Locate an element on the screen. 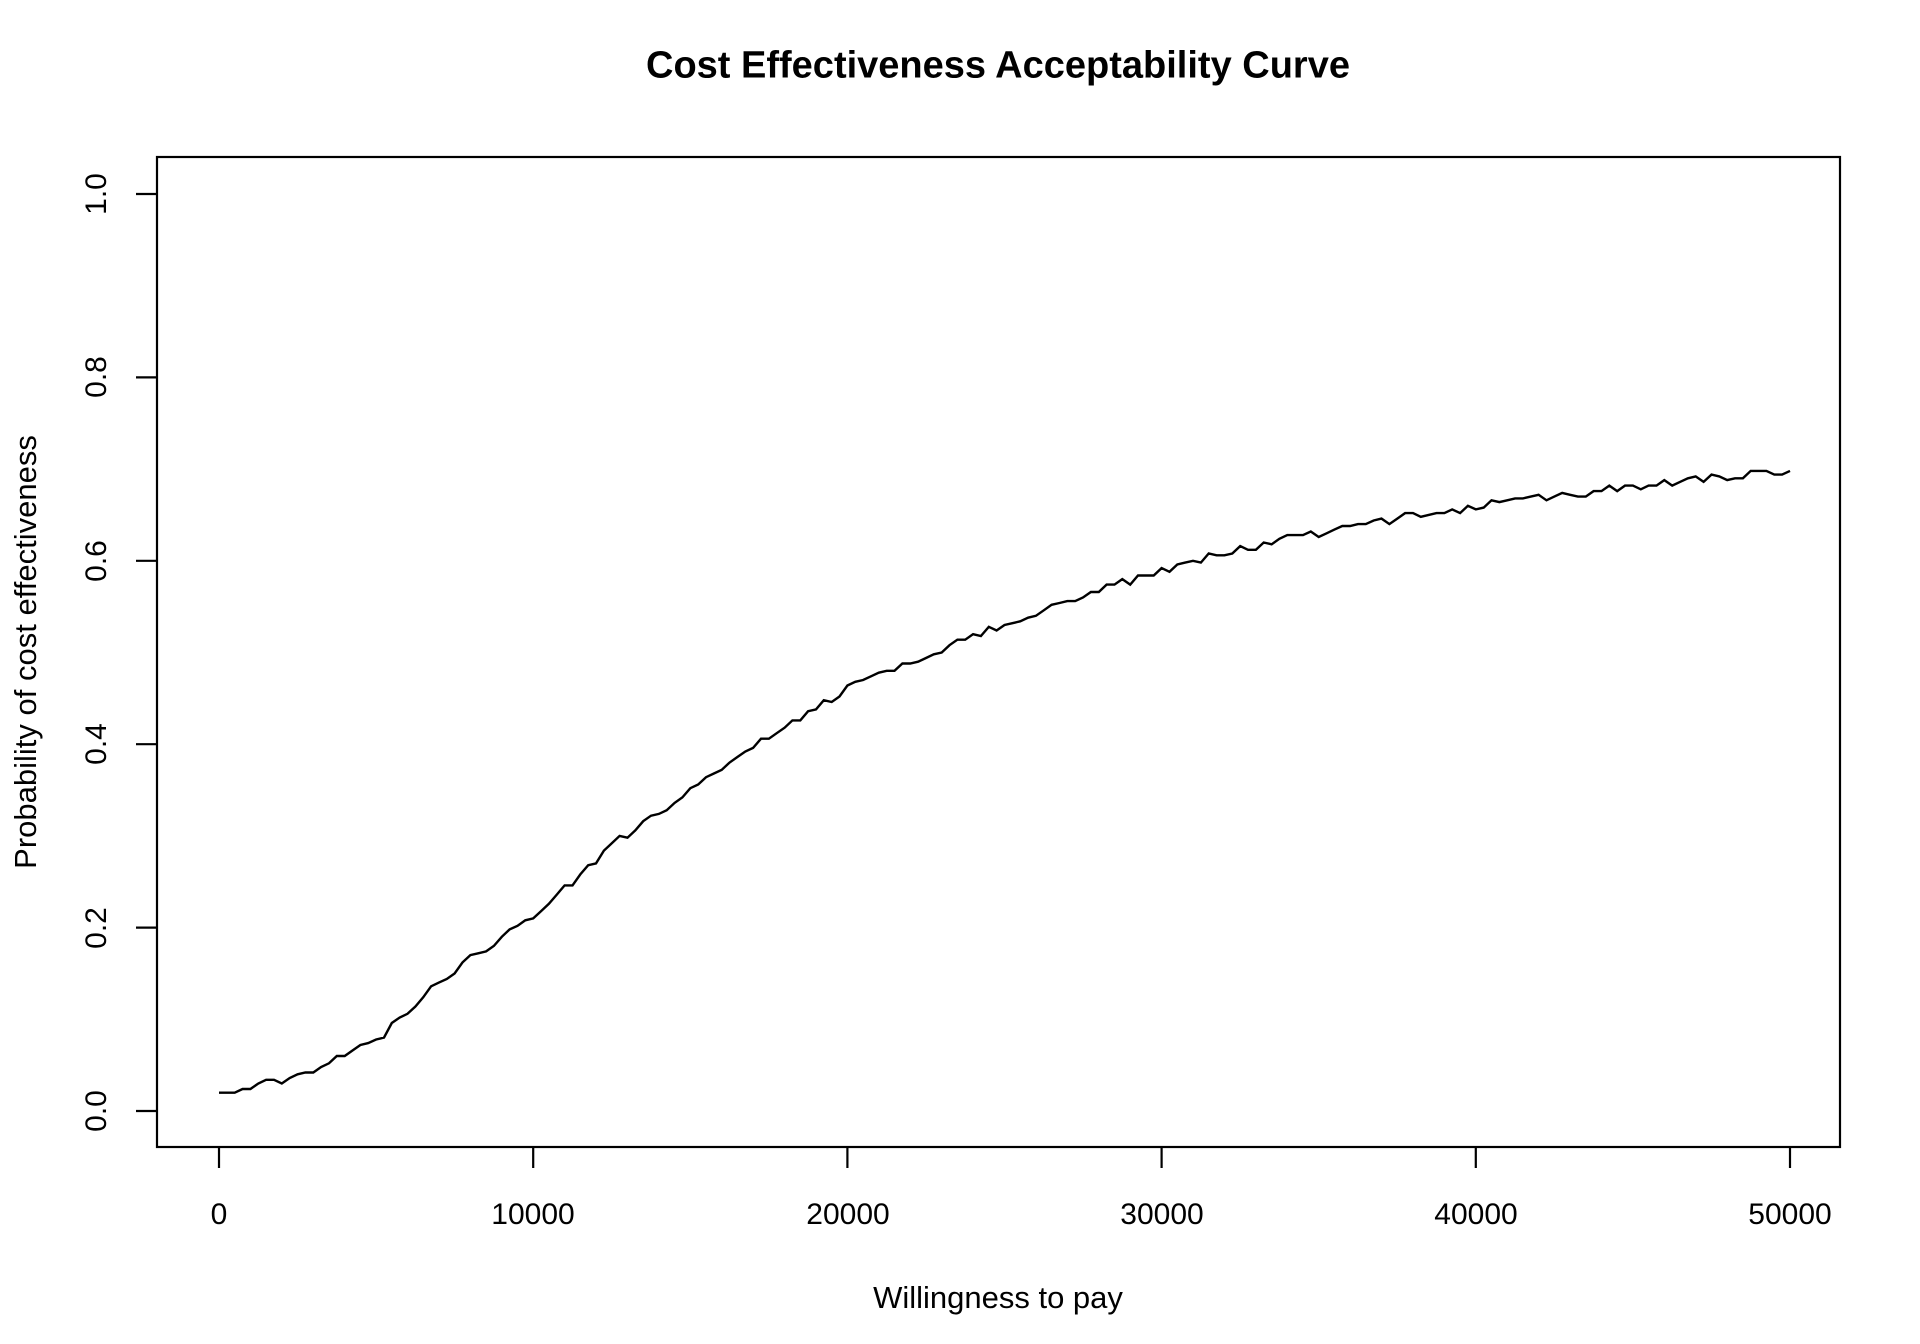 The width and height of the screenshot is (1920, 1344). y-axis-label: Probability of cost effectiveness is located at coordinates (25, 652).